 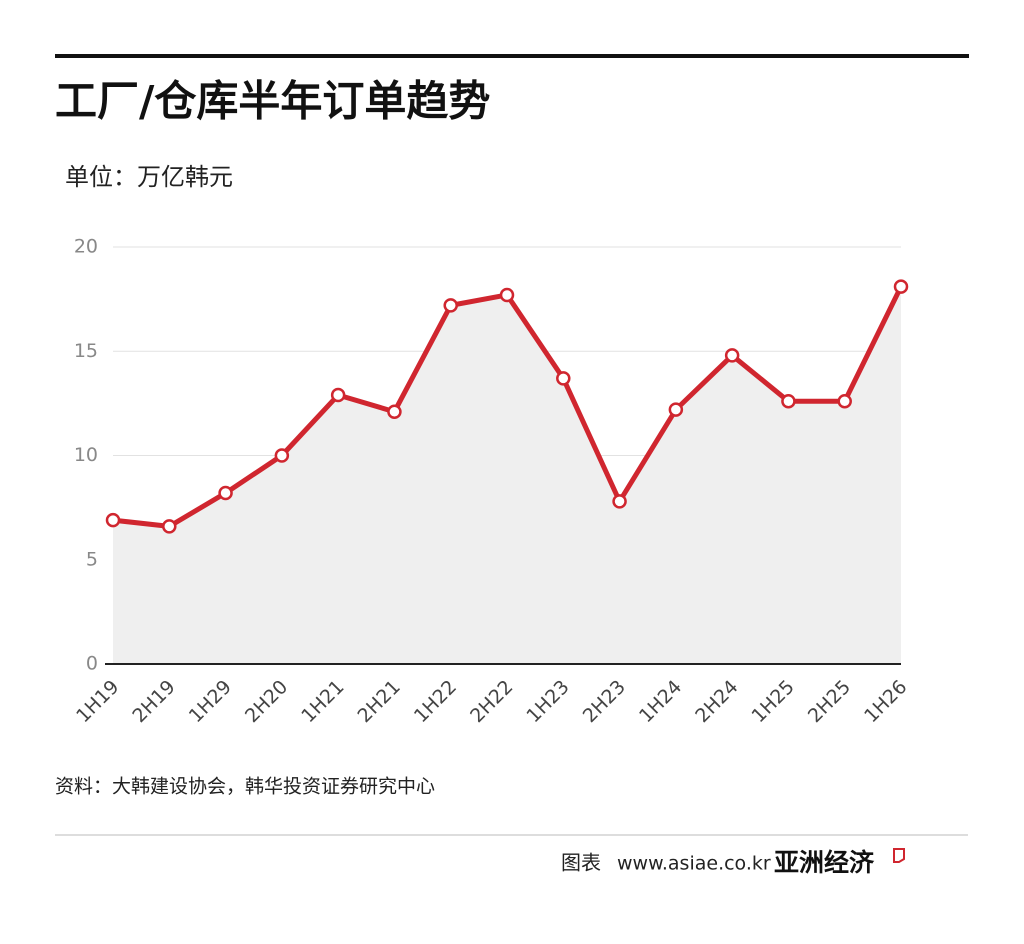 What do you see at coordinates (153, 701) in the screenshot?
I see `x-tick-label: 2H19` at bounding box center [153, 701].